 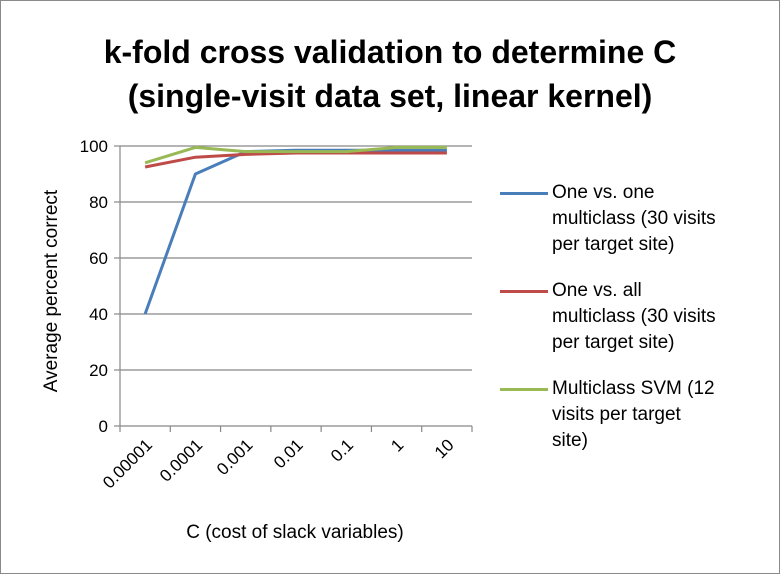 What do you see at coordinates (98, 314) in the screenshot?
I see `y-tick-label: 40` at bounding box center [98, 314].